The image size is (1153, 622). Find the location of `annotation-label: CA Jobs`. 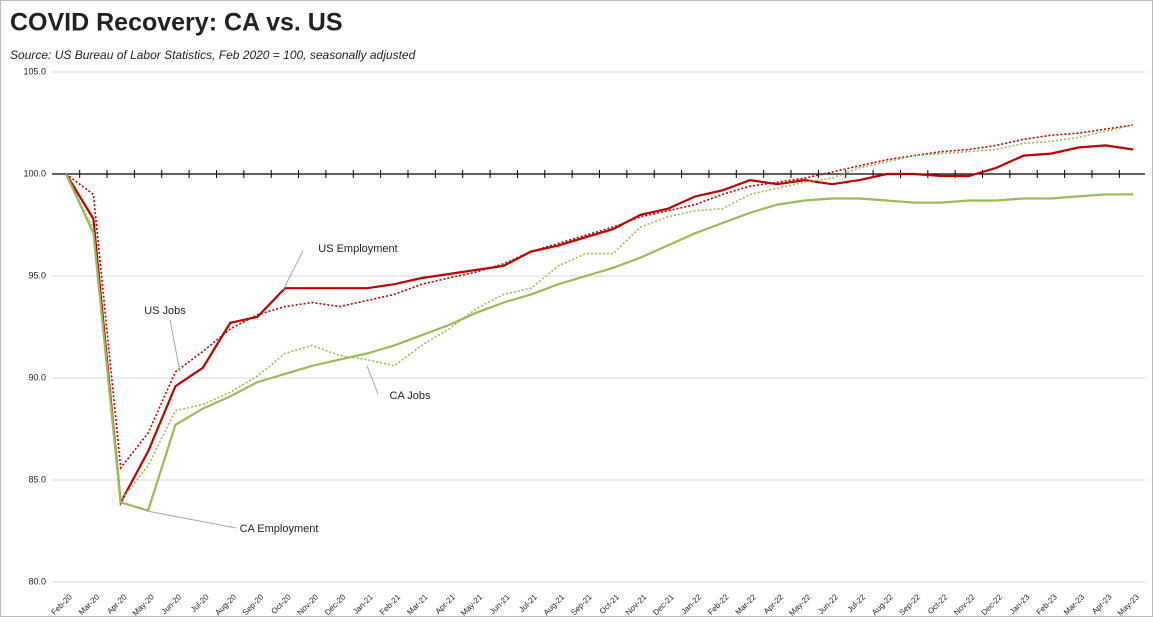

annotation-label: CA Jobs is located at coordinates (410, 396).